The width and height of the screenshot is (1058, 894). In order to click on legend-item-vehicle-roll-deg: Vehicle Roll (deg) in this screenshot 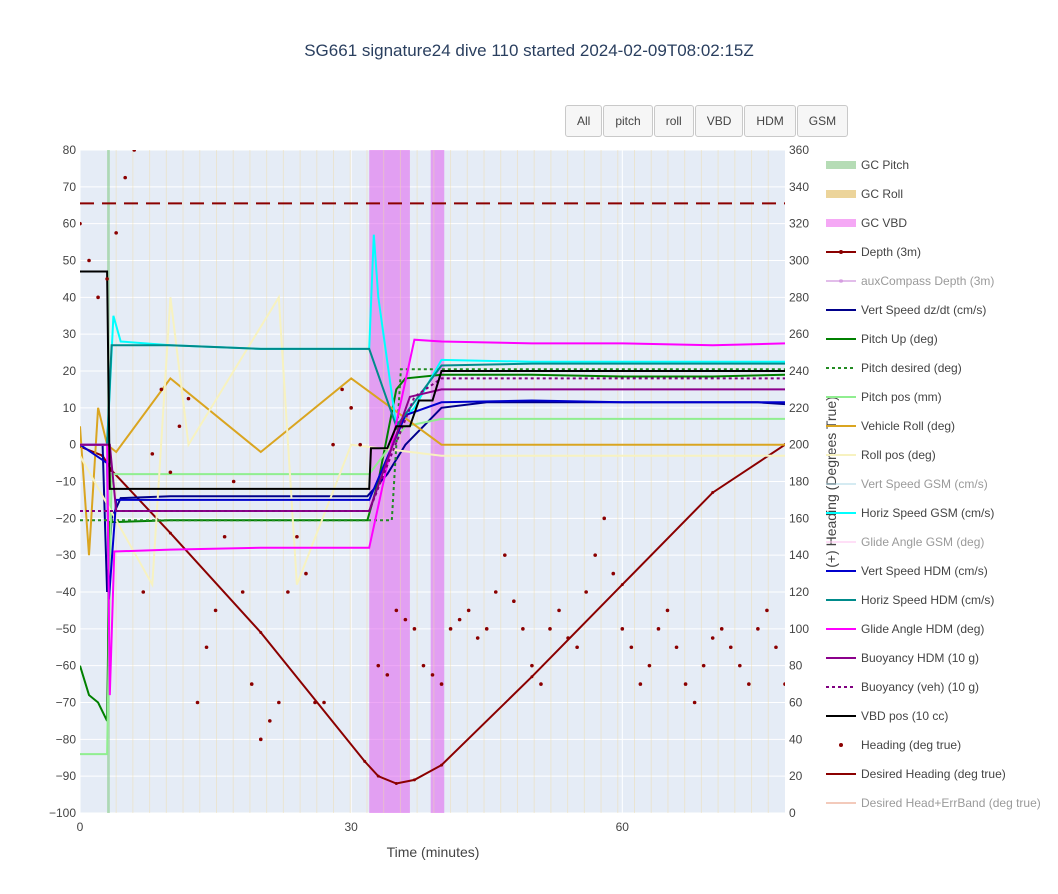, I will do `click(890, 426)`.